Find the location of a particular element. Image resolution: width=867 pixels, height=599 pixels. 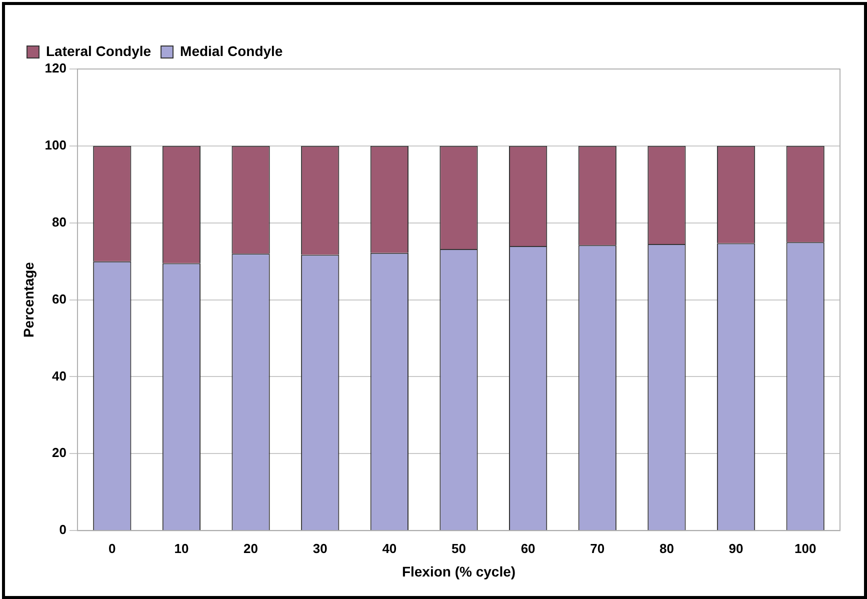

x-tick-label: 40 is located at coordinates (389, 548).